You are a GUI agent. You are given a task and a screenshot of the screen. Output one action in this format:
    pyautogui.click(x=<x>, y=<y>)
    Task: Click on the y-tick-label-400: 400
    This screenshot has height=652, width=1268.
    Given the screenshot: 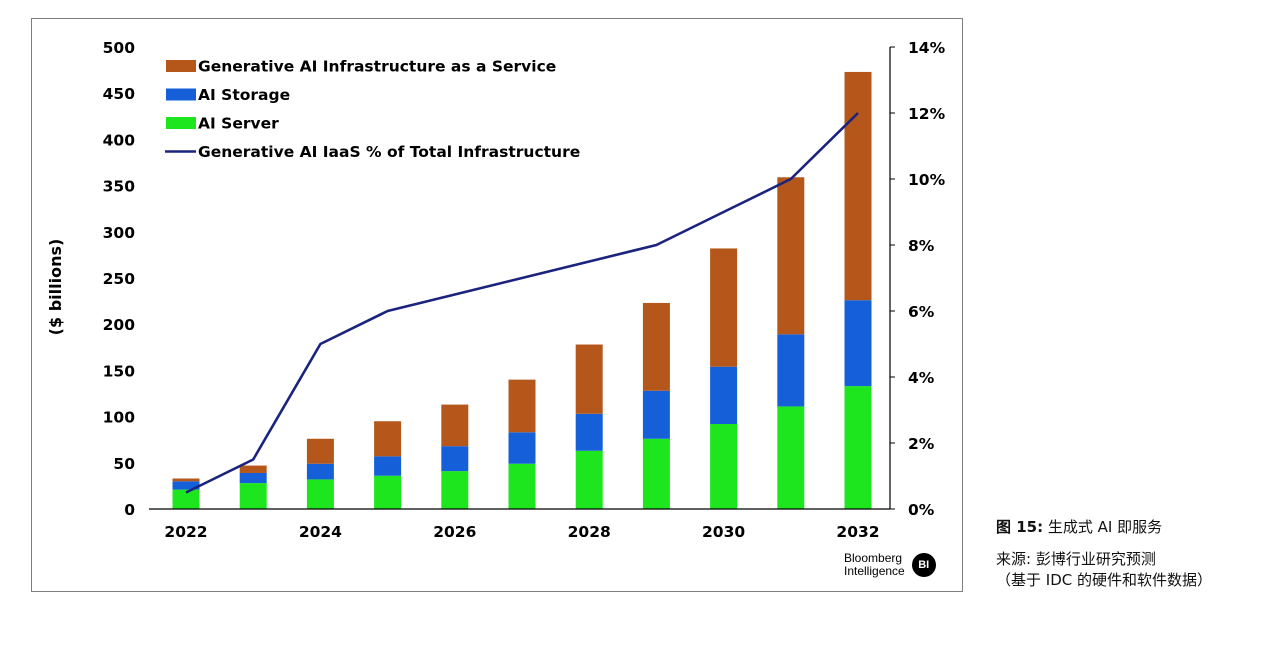 What is the action you would take?
    pyautogui.click(x=119, y=140)
    